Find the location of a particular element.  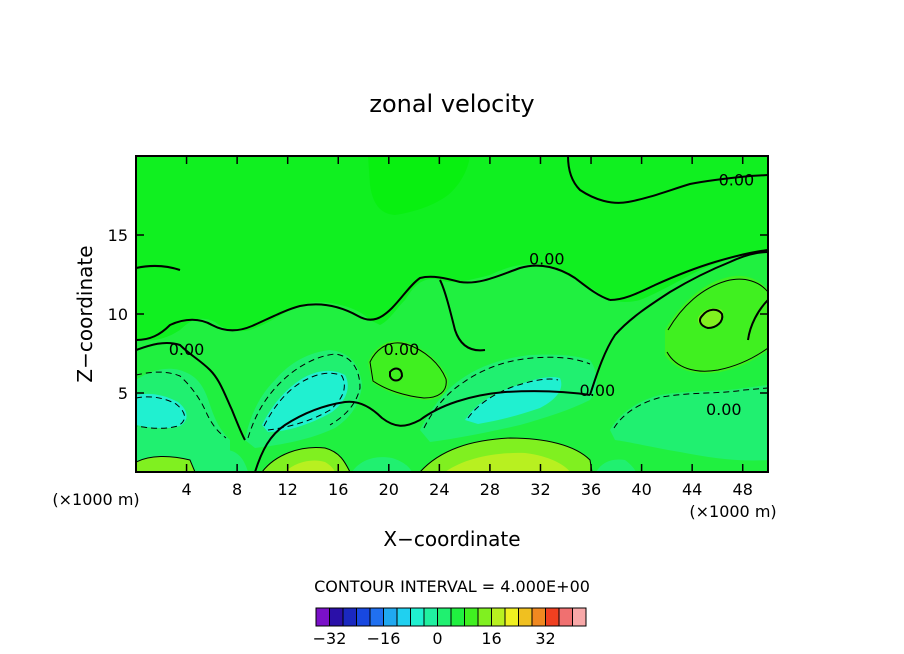

colorbar-tick-label: −16 is located at coordinates (384, 638).